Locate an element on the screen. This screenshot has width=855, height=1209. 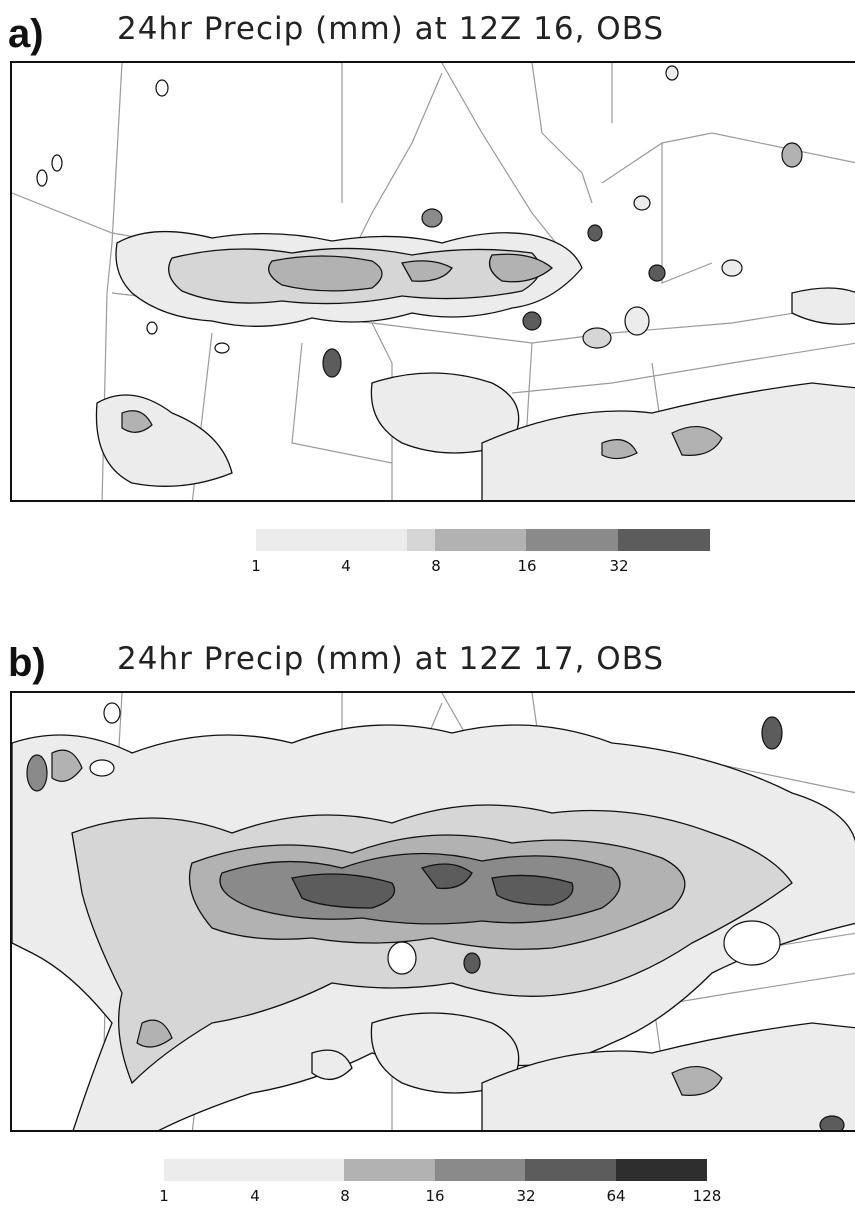
colorbar-a-tick: 4 is located at coordinates (346, 566).